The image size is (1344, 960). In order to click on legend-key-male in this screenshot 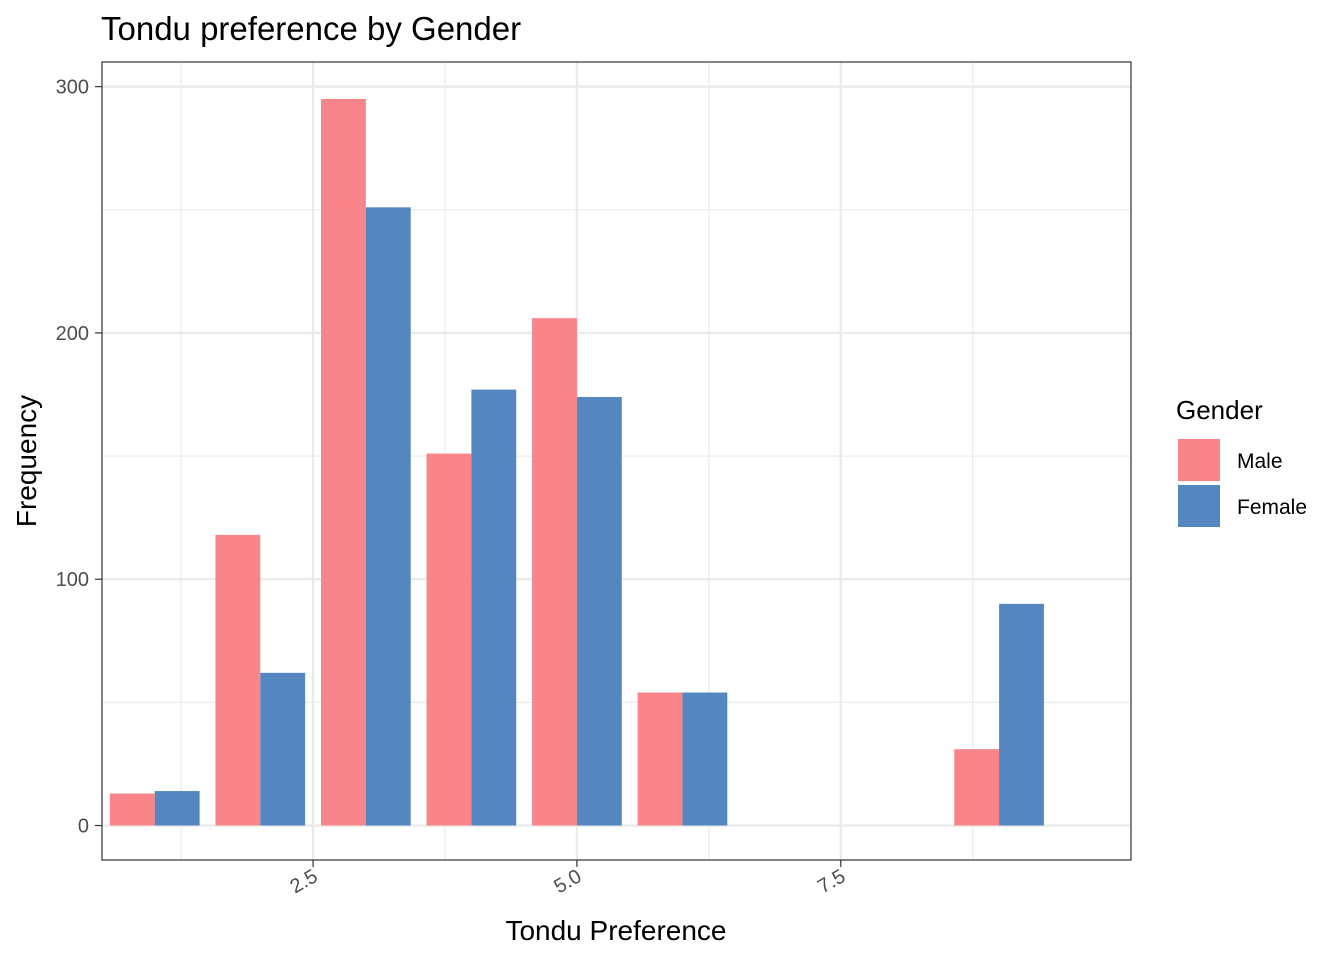, I will do `click(1199, 460)`.